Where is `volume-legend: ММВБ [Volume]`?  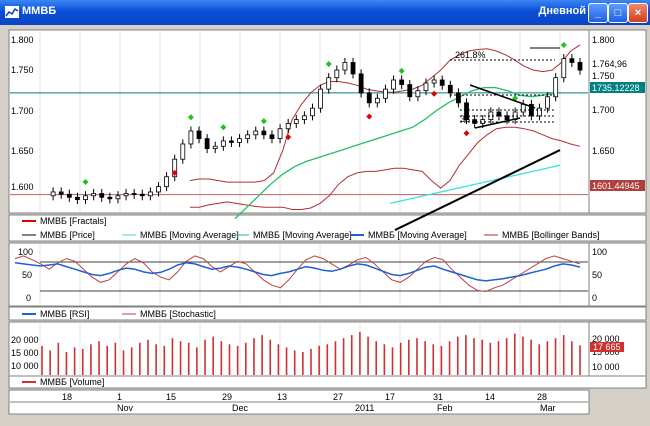
volume-legend: ММВБ [Volume] is located at coordinates (63, 382).